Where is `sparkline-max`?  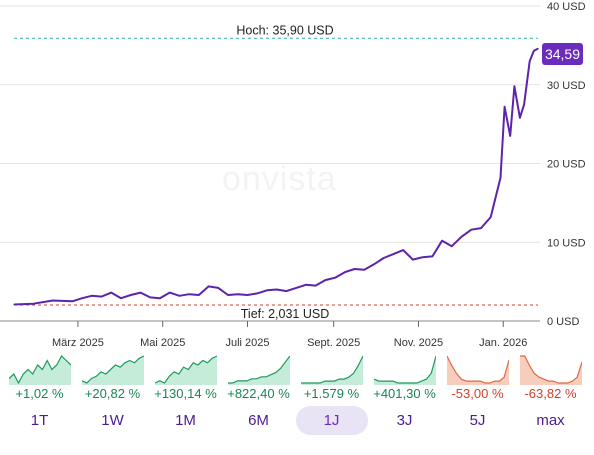 sparkline-max is located at coordinates (550, 370).